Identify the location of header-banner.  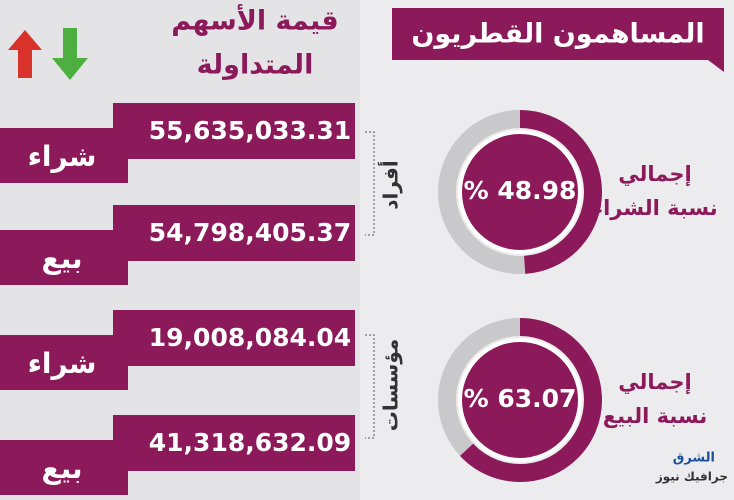
(558, 40).